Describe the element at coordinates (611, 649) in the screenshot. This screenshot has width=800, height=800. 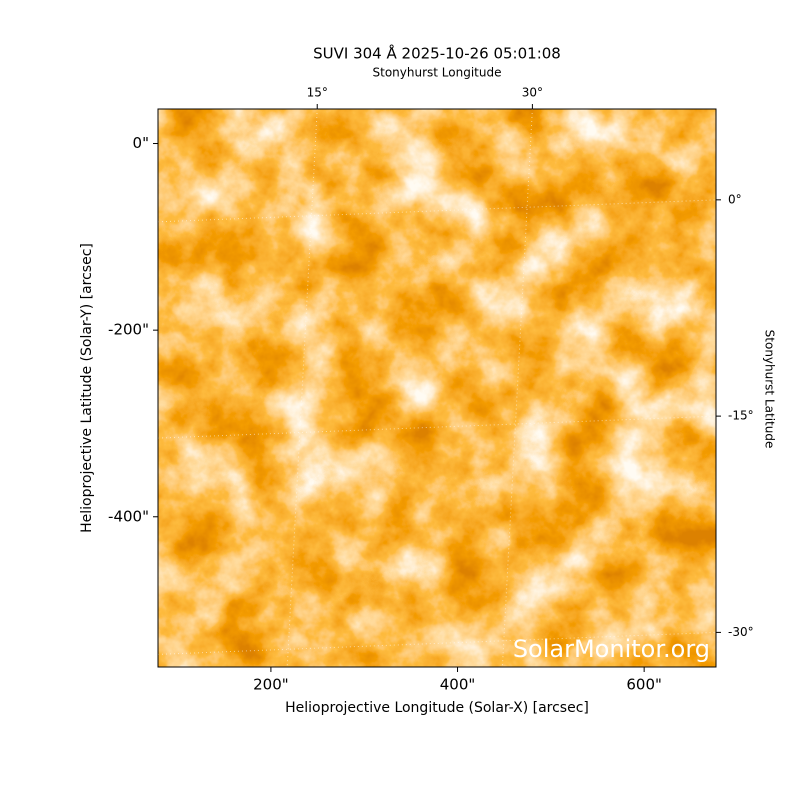
I see `watermark: SolarMonitor.org` at that location.